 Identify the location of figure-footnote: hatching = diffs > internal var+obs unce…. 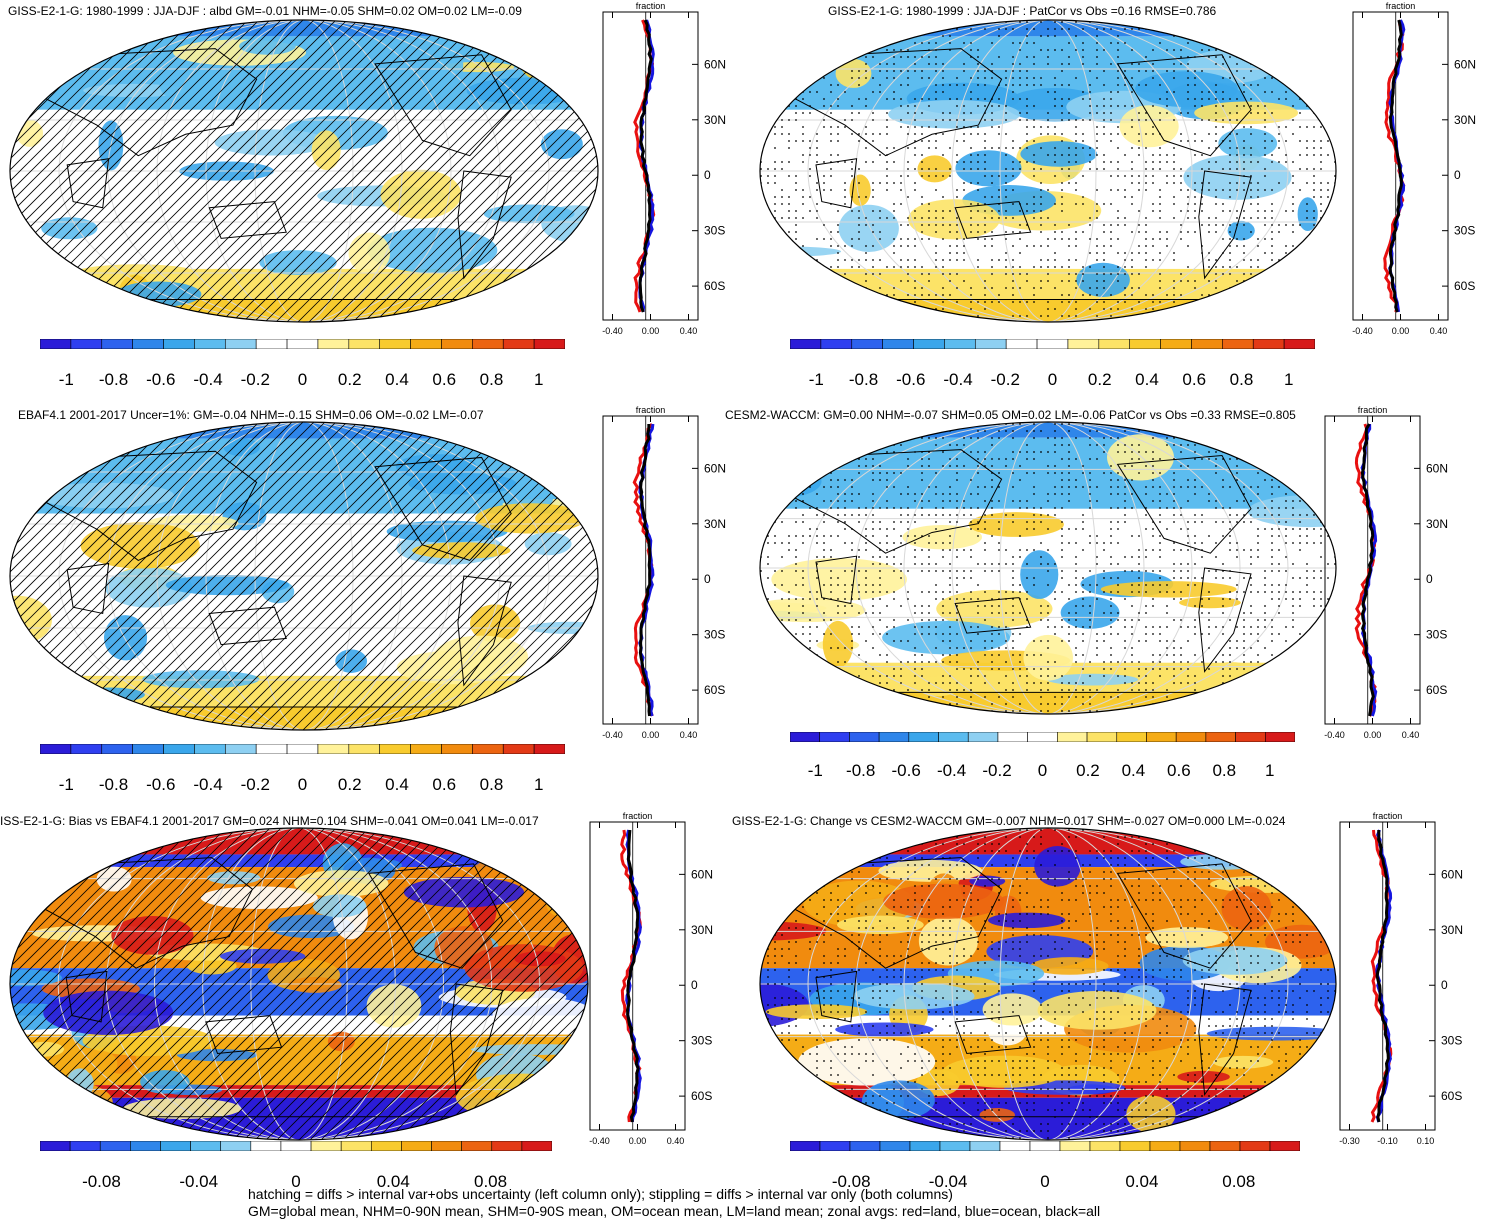
(674, 1203).